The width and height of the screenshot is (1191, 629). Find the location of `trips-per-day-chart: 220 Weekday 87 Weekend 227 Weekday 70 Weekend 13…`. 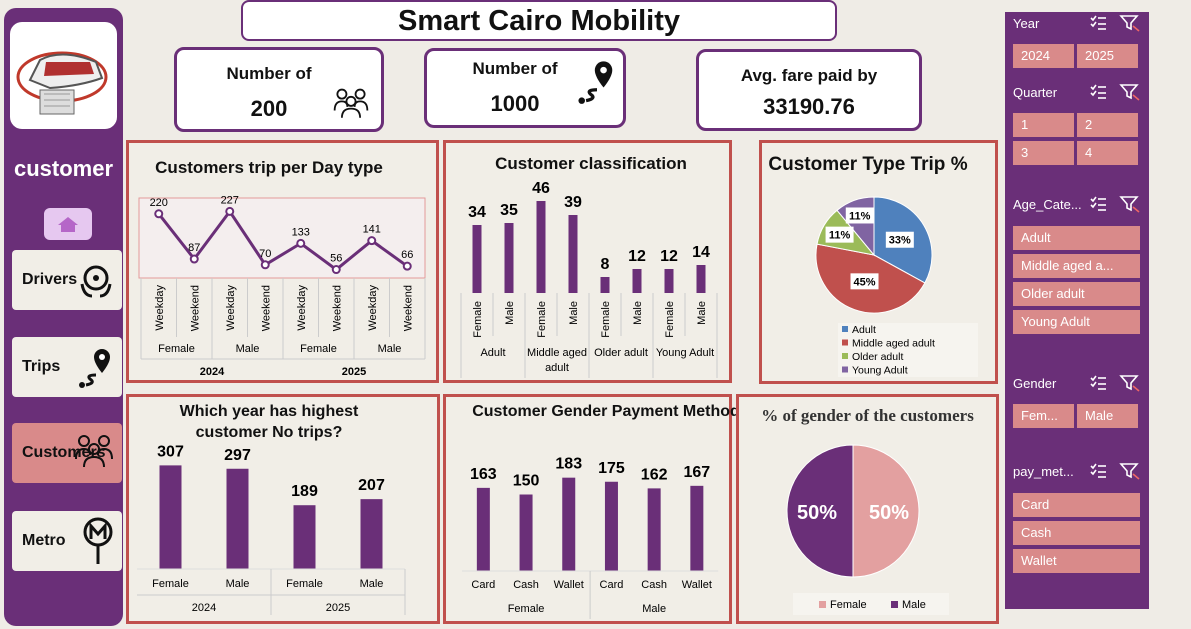

trips-per-day-chart: 220 Weekday 87 Weekend 227 Weekday 70 Weekend 13… is located at coordinates (282, 286).